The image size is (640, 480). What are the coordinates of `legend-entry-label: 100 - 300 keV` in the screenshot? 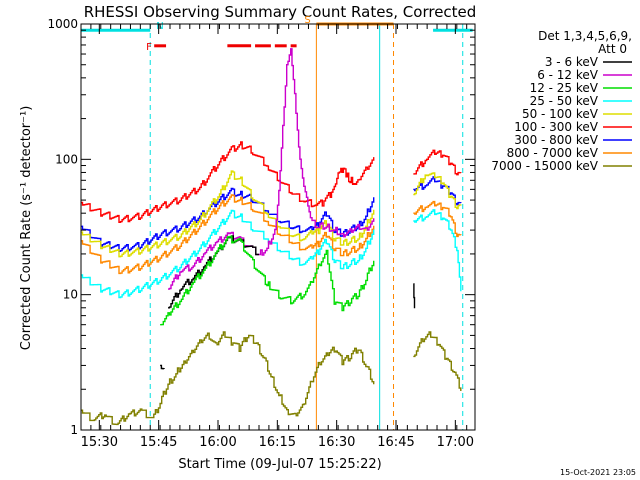 It's located at (556, 127).